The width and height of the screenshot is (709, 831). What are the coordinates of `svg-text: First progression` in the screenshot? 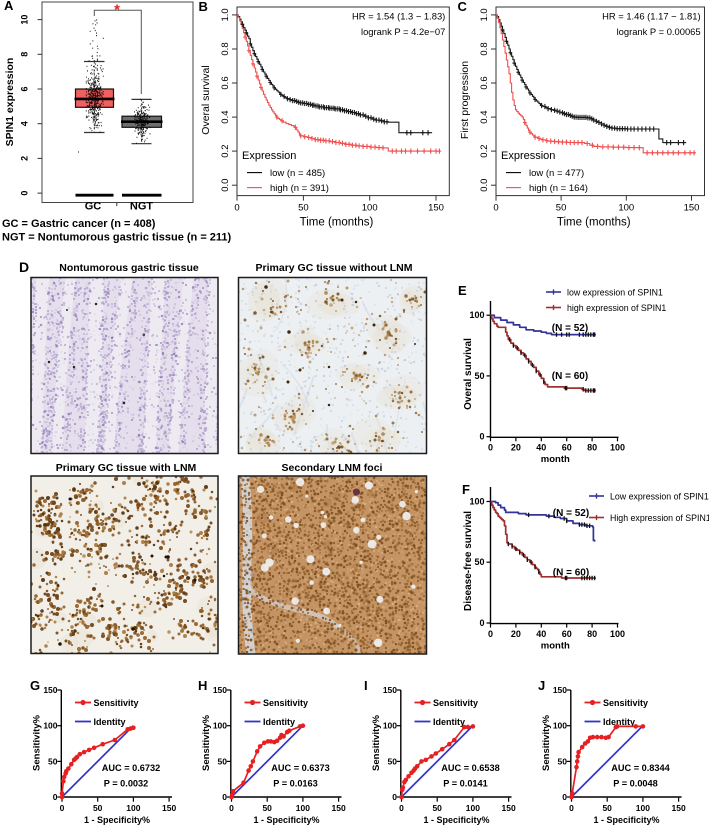 It's located at (465, 100).